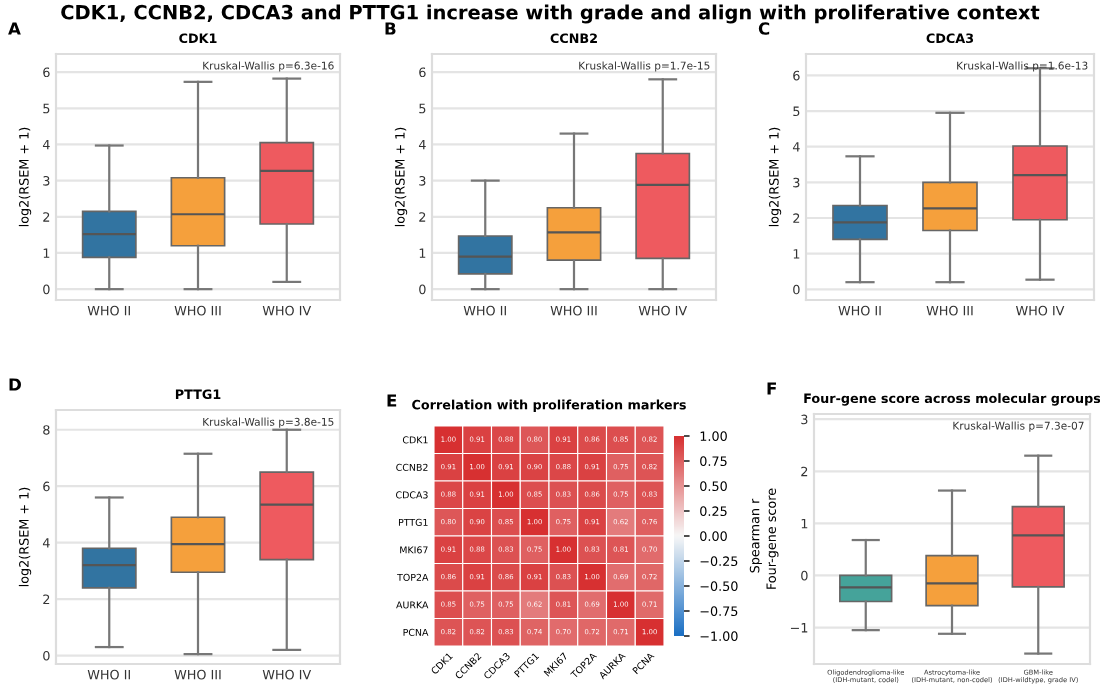 This screenshot has height=698, width=1100. What do you see at coordinates (392, 400) in the screenshot?
I see `text: E` at bounding box center [392, 400].